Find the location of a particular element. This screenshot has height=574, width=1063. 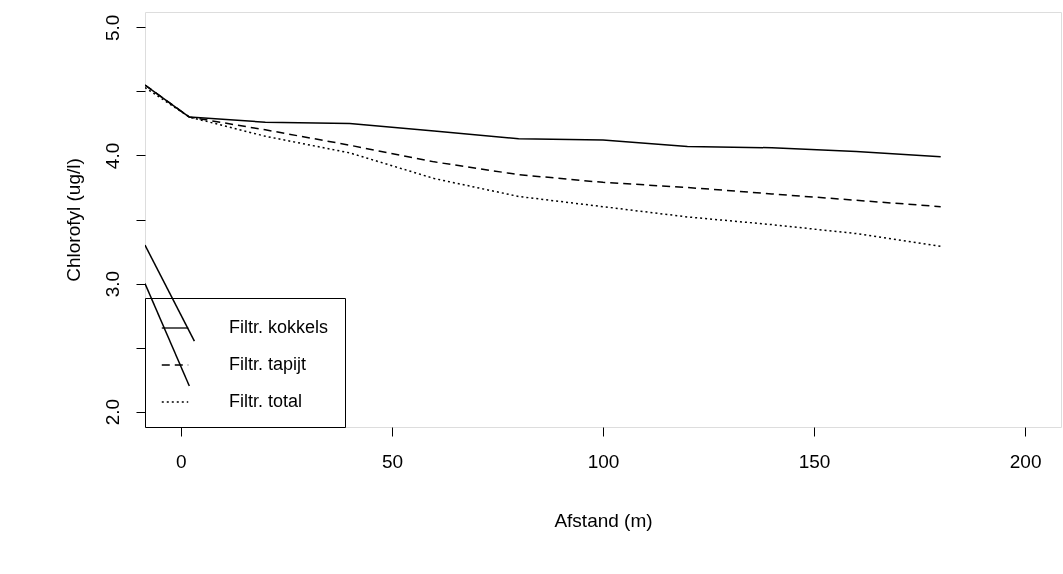

y-tick-label: 4.0 is located at coordinates (112, 156).